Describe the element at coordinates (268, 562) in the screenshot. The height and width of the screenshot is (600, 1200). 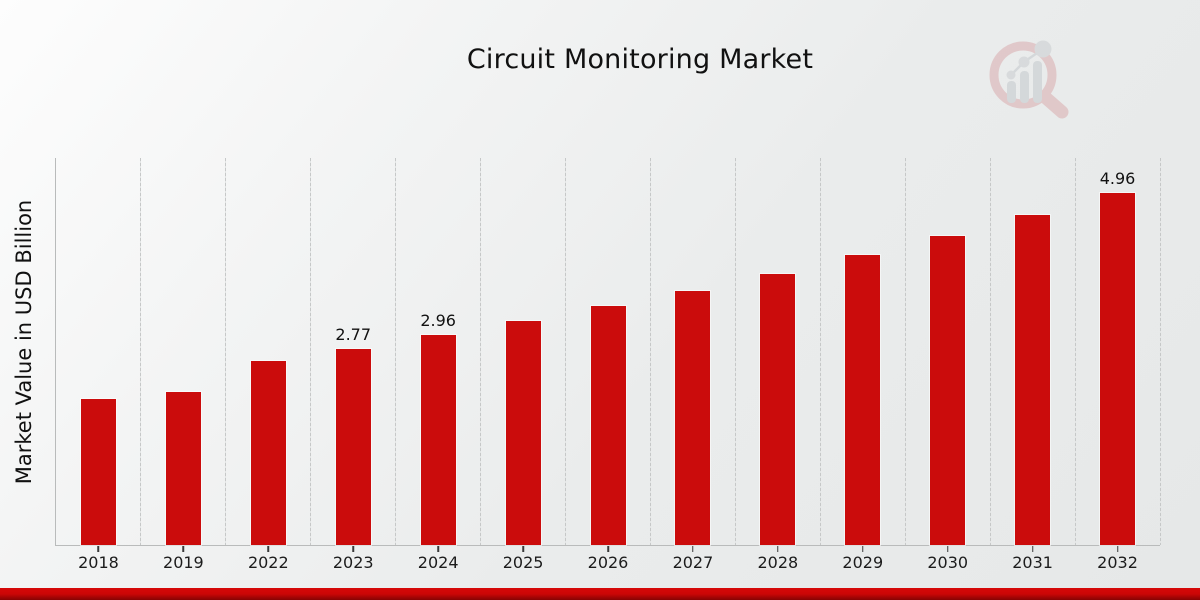
I see `x-tick-label: 2022` at that location.